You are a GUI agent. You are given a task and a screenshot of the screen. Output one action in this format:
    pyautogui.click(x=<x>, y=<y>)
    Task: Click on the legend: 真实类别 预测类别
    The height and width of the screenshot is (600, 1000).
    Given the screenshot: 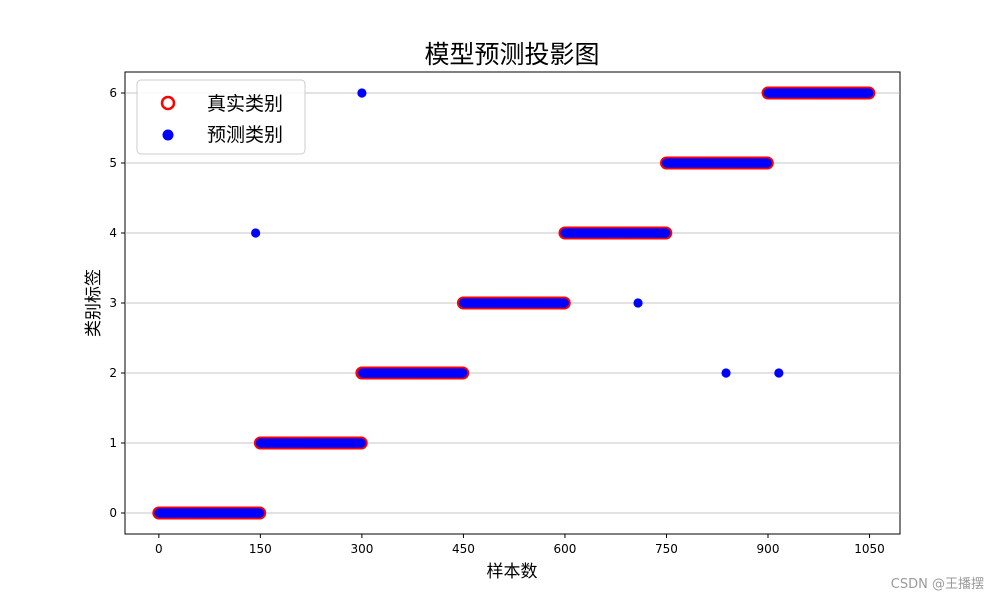 What is the action you would take?
    pyautogui.click(x=221, y=117)
    